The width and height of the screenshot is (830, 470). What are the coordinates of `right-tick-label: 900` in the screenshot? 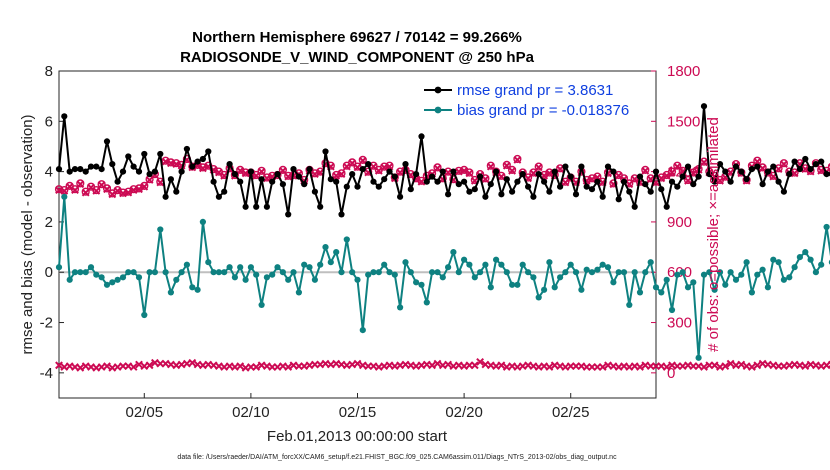 It's located at (679, 222).